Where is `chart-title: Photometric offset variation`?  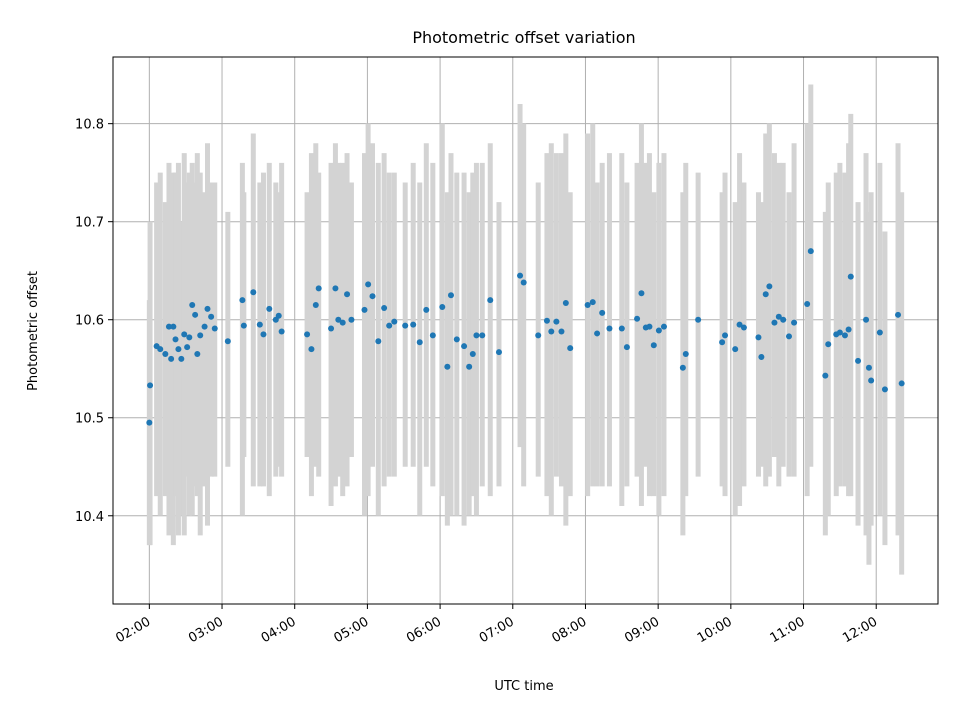
chart-title: Photometric offset variation is located at coordinates (523, 37).